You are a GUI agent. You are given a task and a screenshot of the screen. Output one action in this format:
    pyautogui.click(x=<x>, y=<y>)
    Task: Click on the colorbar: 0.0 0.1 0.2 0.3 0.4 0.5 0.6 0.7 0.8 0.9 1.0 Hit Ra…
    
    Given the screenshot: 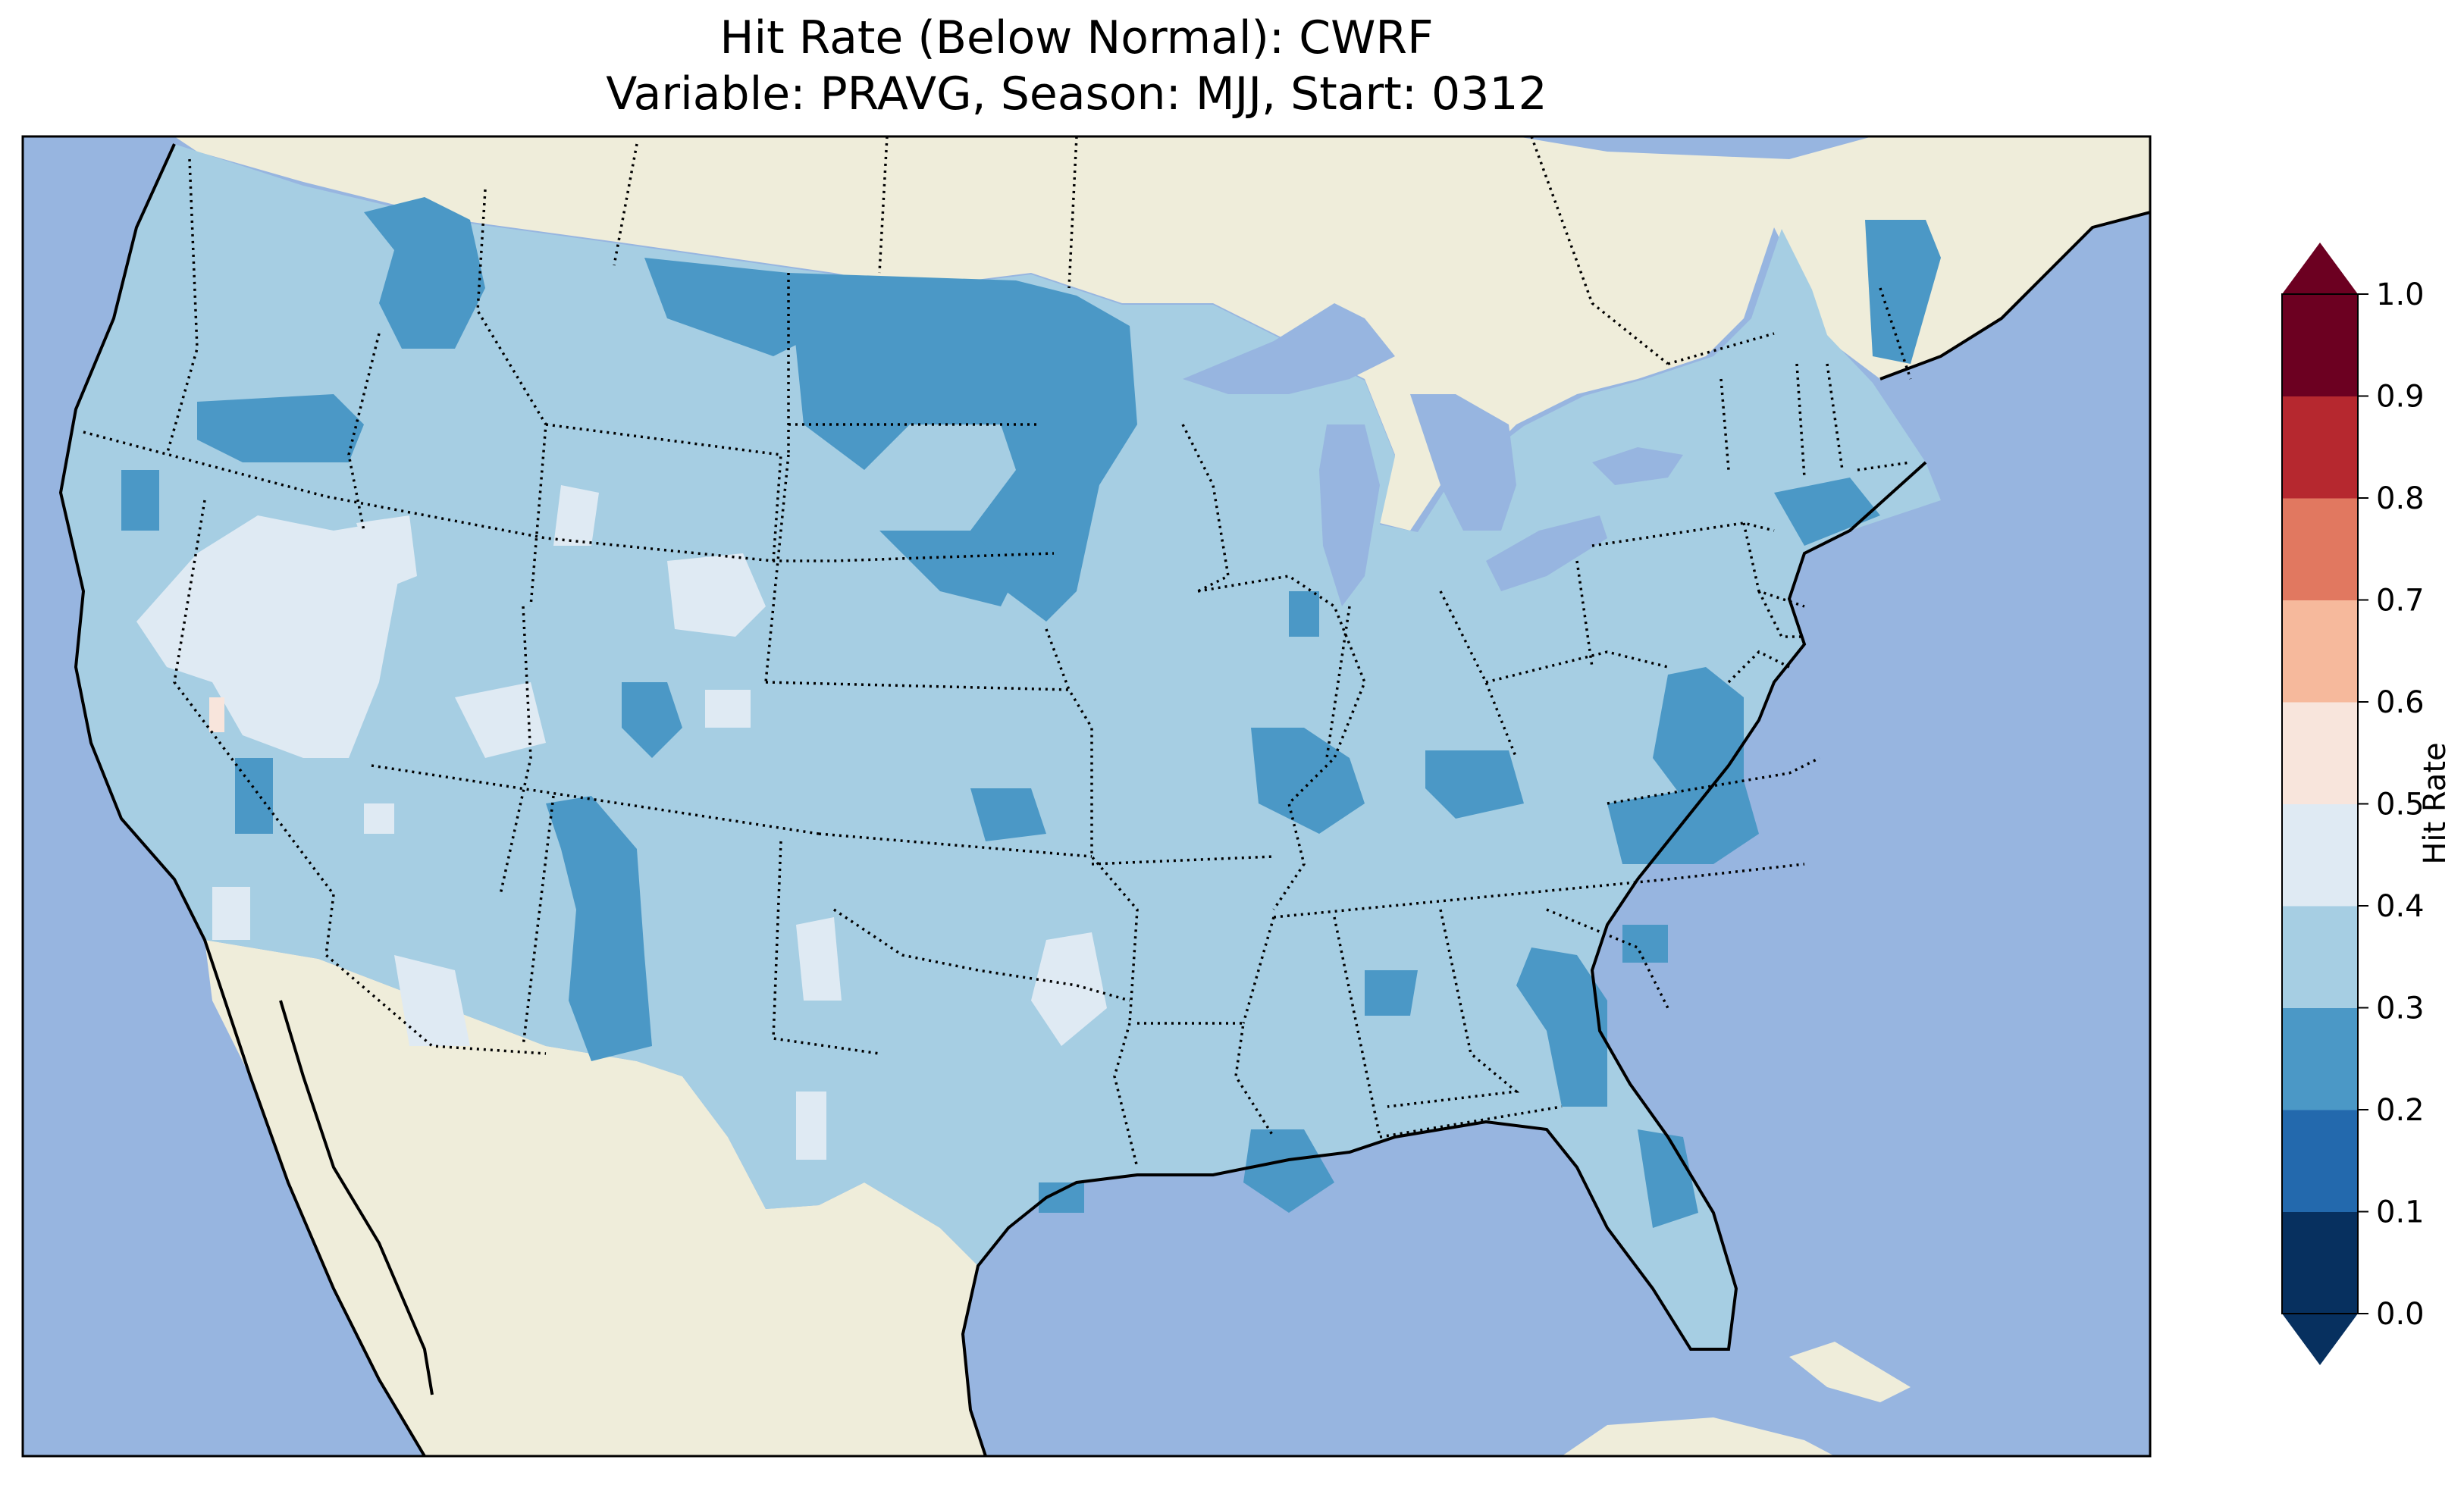 What is the action you would take?
    pyautogui.click(x=2367, y=804)
    